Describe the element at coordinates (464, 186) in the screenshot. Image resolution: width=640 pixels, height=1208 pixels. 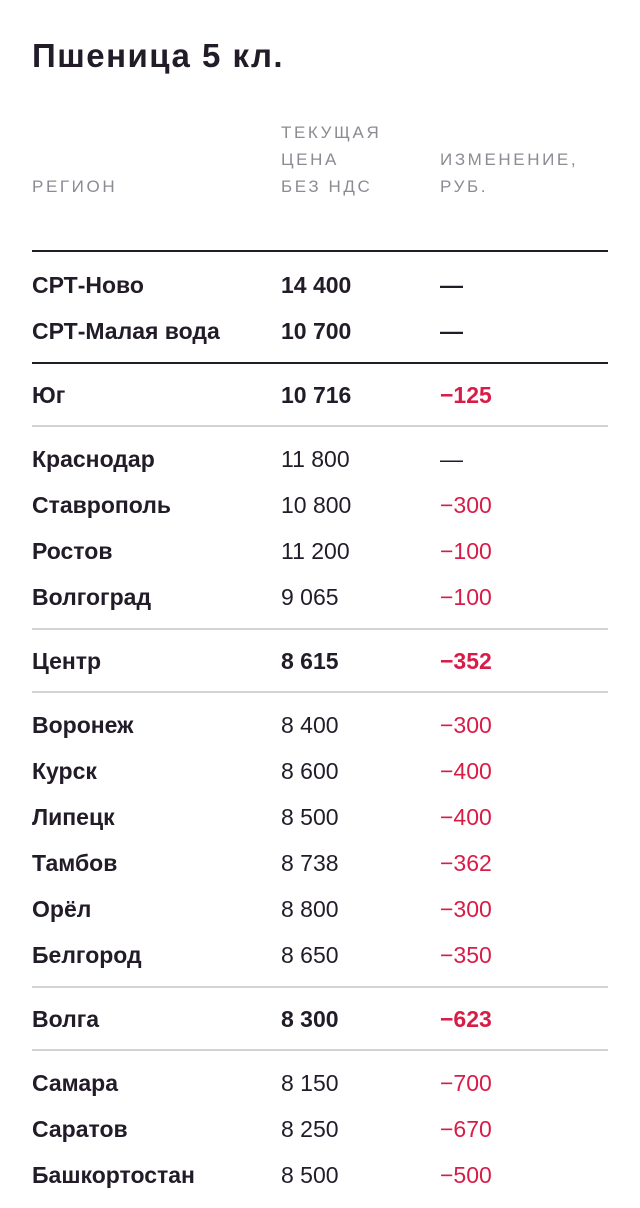
I see `column-header-line: РУБ.` at that location.